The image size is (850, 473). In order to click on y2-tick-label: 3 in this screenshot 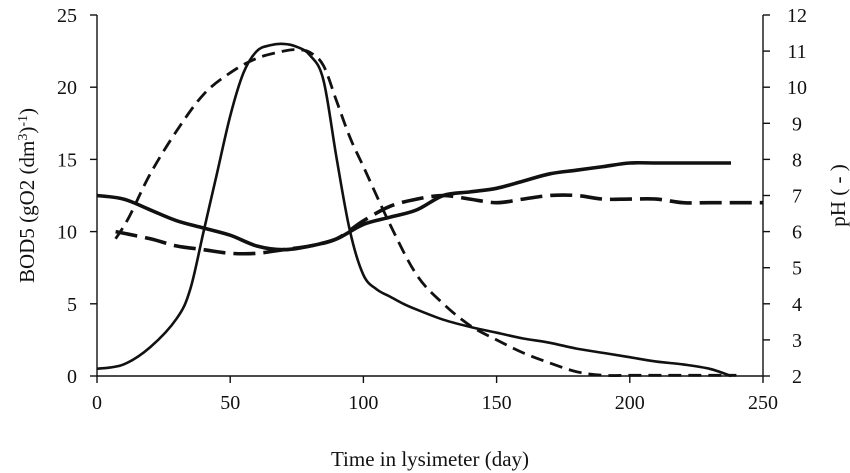, I will do `click(797, 341)`.